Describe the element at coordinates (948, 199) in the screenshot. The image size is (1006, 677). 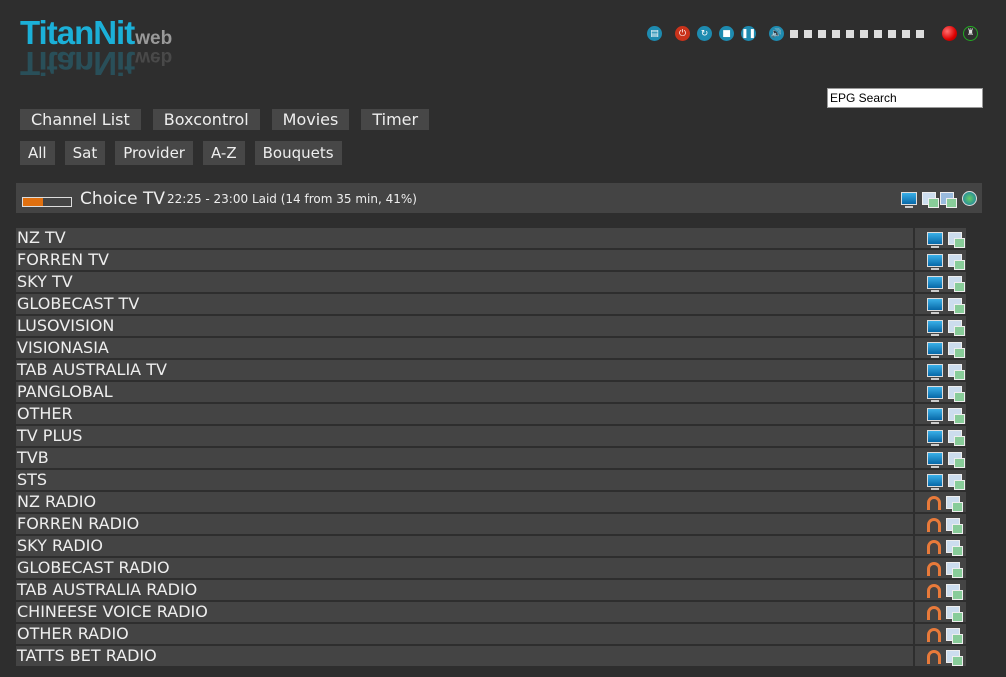
I see `single-epg-icon` at that location.